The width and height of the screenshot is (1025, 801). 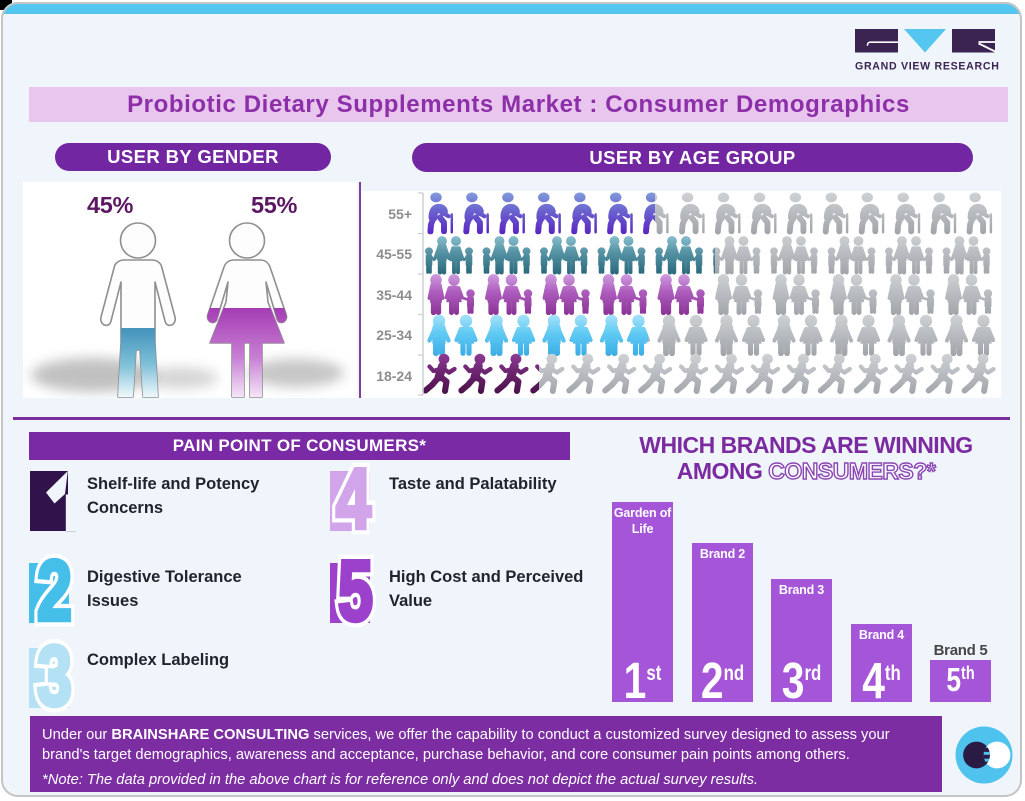 I want to click on svg-text: GRAND VIEW RESEARCH, so click(x=927, y=67).